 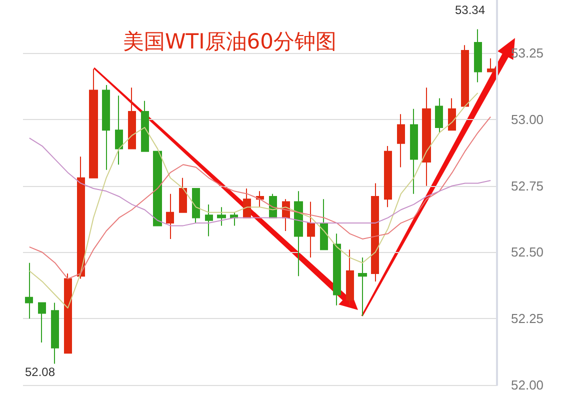 I want to click on y-tick-label: 52.00, so click(x=527, y=385).